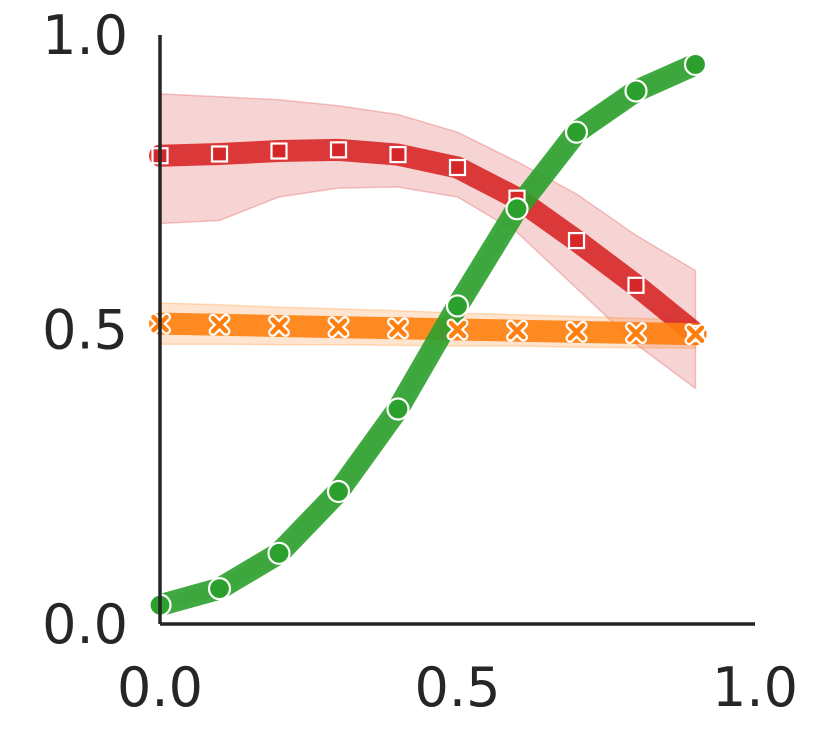 The height and width of the screenshot is (746, 831). What do you see at coordinates (85, 624) in the screenshot?
I see `y-tick-label-0: 0.0` at bounding box center [85, 624].